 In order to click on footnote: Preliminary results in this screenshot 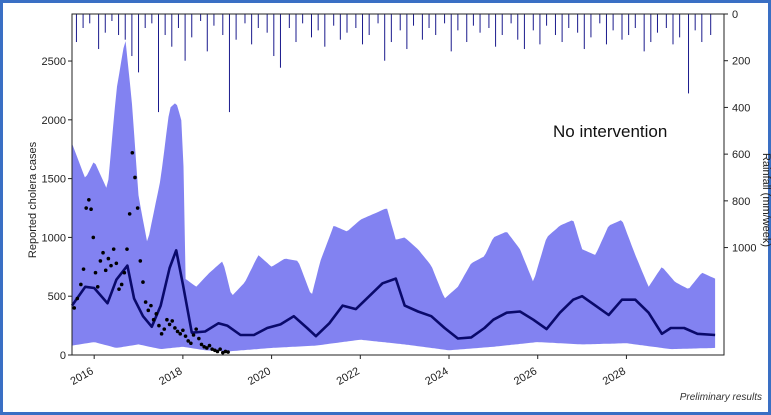, I will do `click(721, 397)`.